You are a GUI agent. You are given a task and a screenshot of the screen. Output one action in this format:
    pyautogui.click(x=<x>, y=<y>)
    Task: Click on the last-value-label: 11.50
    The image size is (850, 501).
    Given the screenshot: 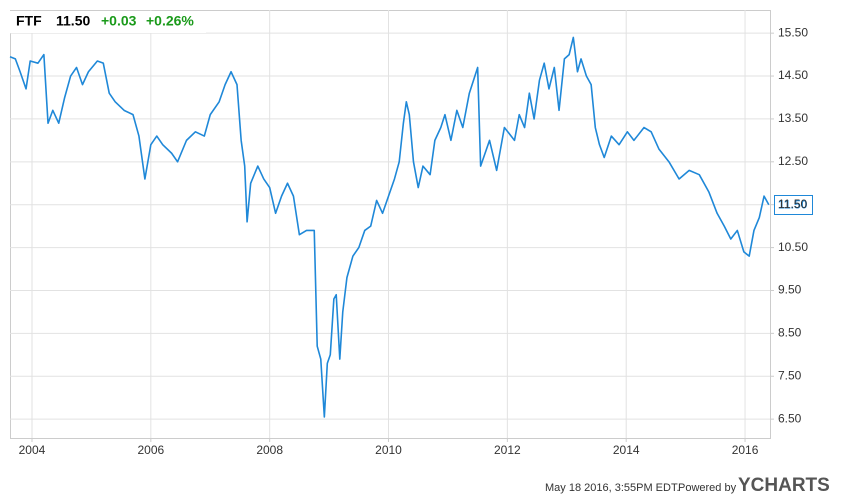 What is the action you would take?
    pyautogui.click(x=793, y=205)
    